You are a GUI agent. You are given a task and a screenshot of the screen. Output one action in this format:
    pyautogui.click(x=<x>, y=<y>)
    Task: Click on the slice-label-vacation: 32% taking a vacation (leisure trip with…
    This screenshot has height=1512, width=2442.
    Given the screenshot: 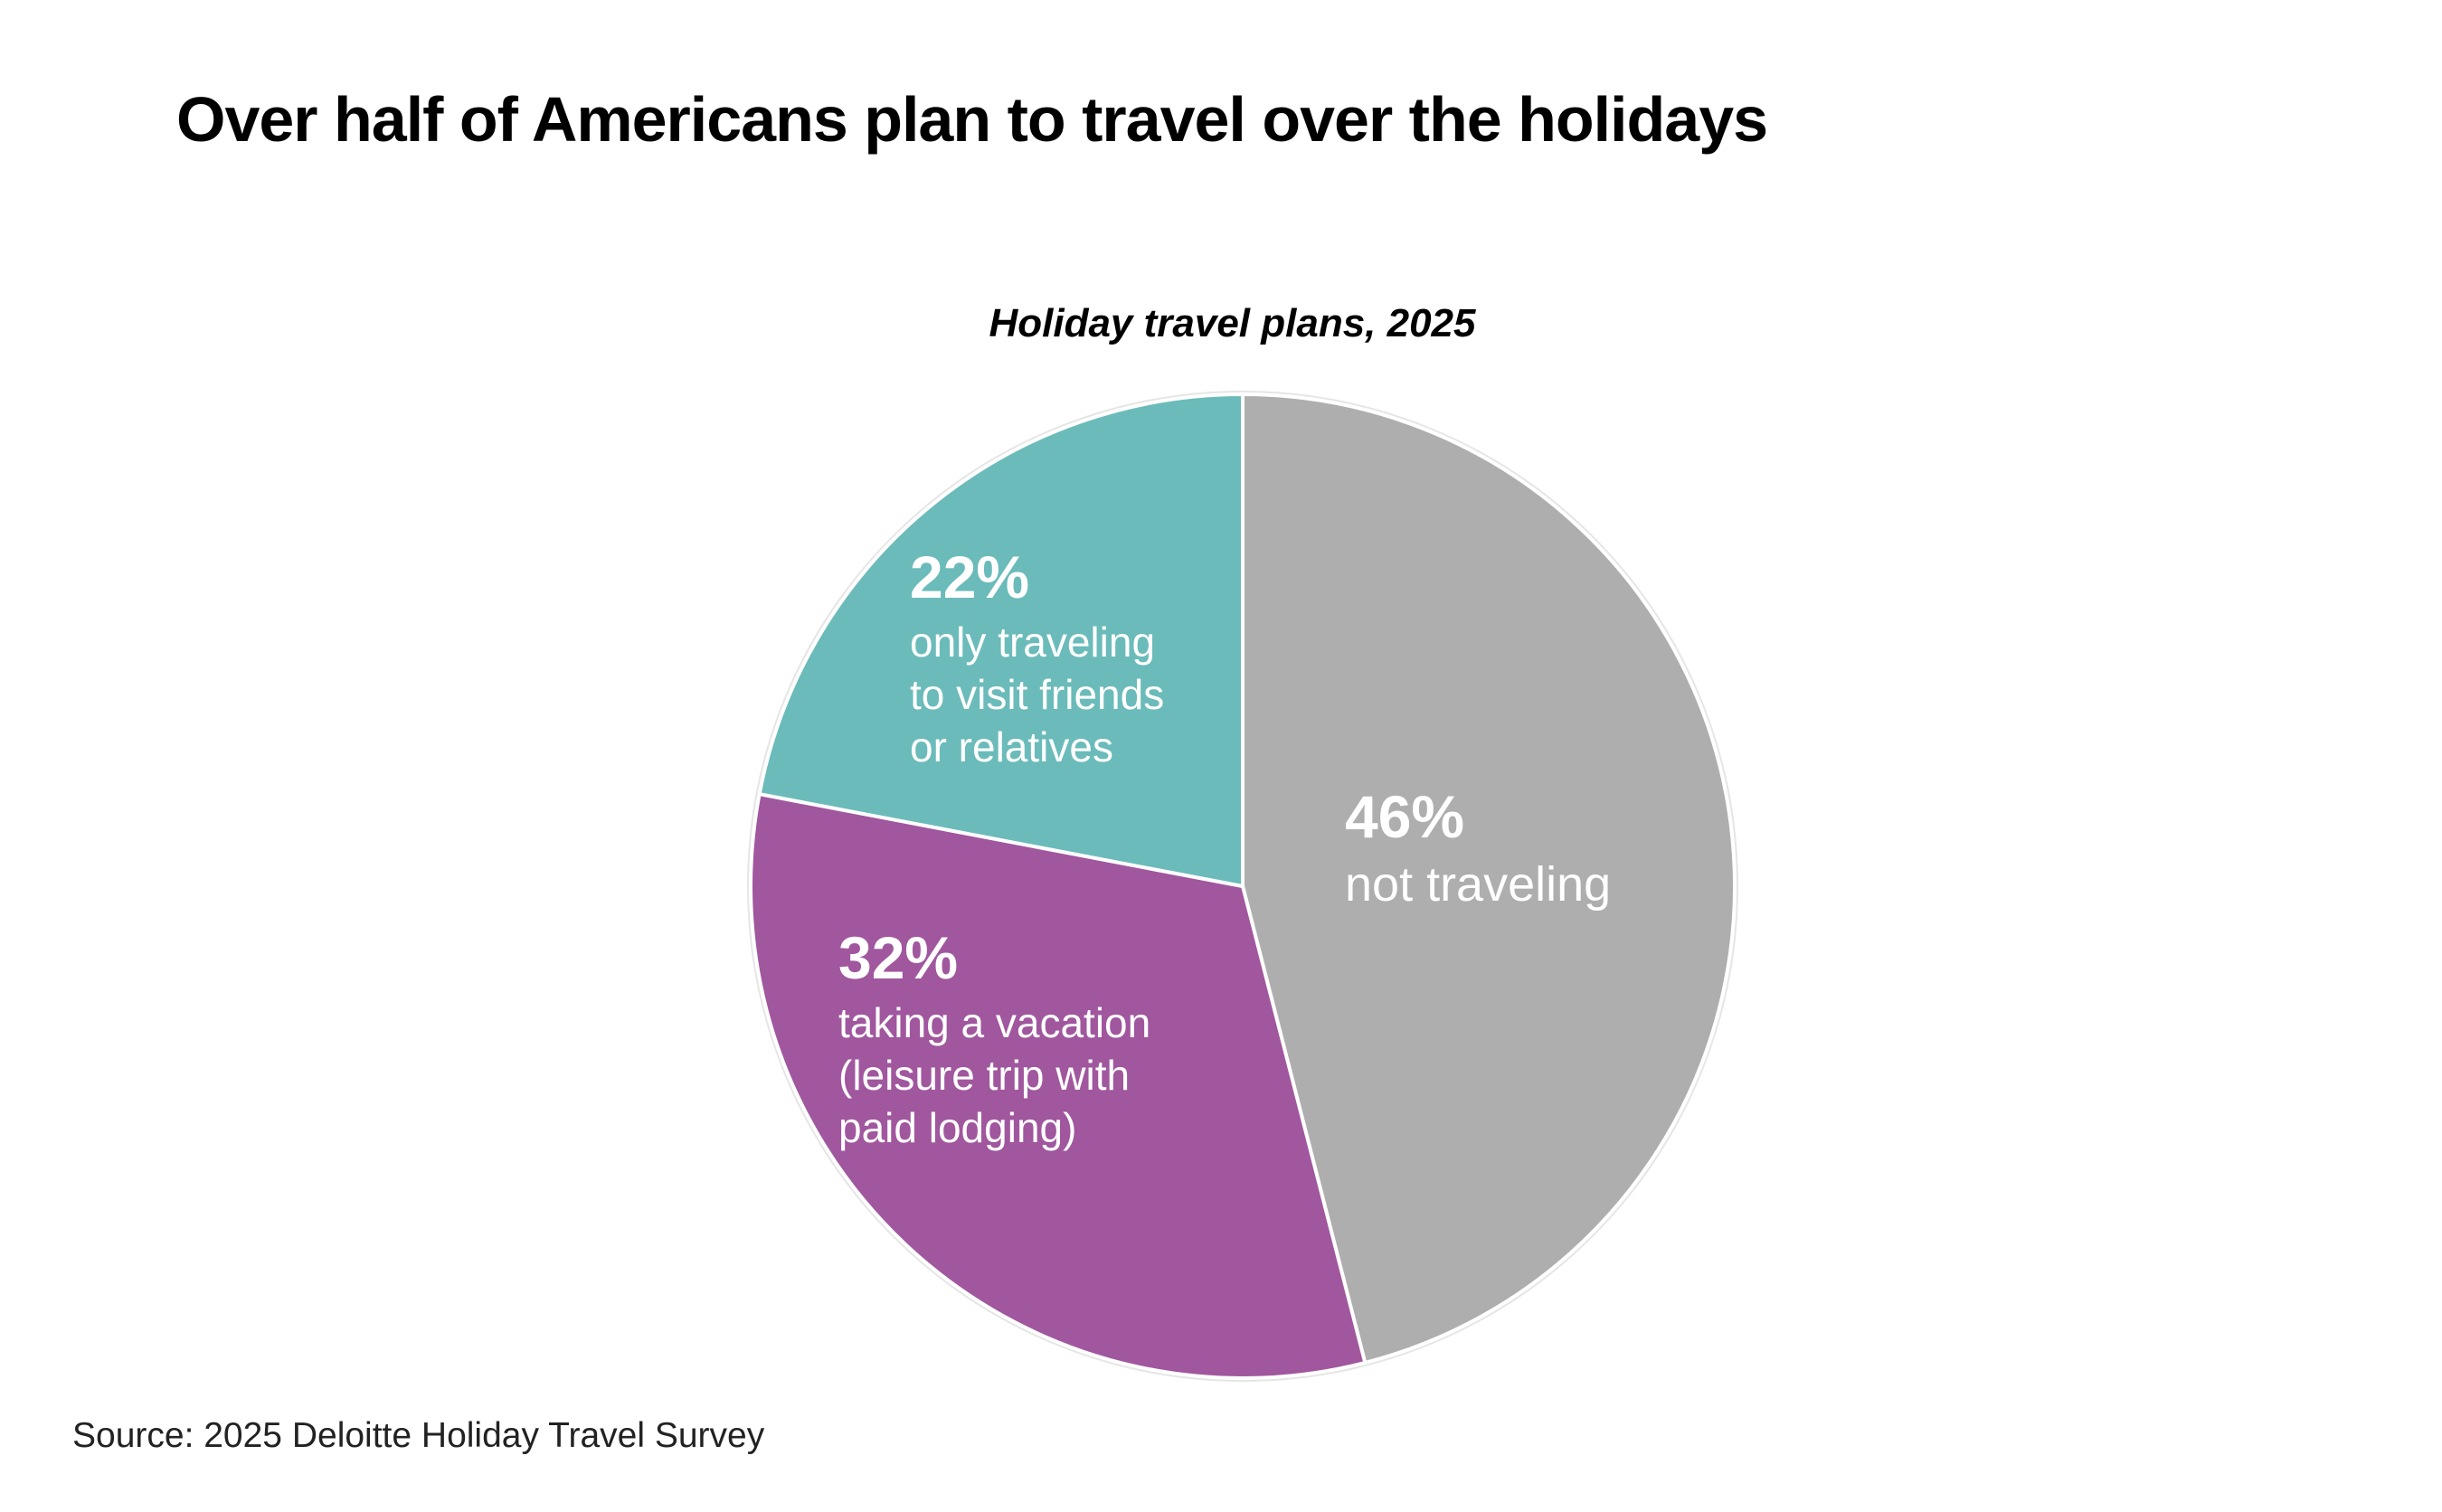 What is the action you would take?
    pyautogui.click(x=994, y=1036)
    